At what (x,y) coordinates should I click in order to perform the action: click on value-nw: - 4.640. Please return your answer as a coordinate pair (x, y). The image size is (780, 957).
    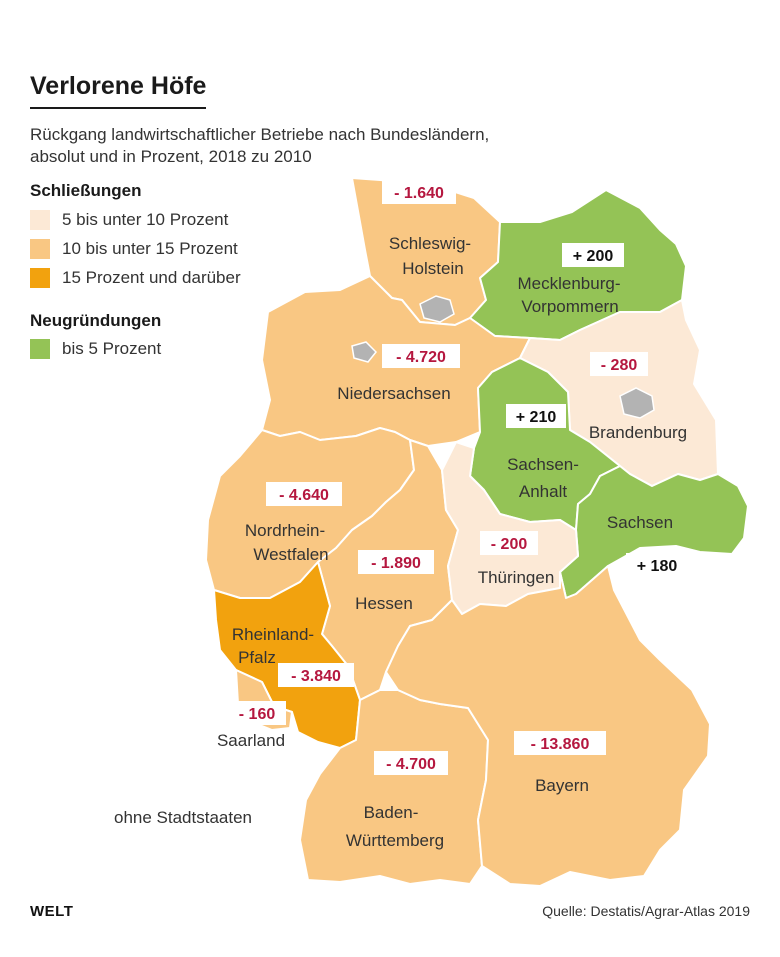
    Looking at the image, I should click on (304, 495).